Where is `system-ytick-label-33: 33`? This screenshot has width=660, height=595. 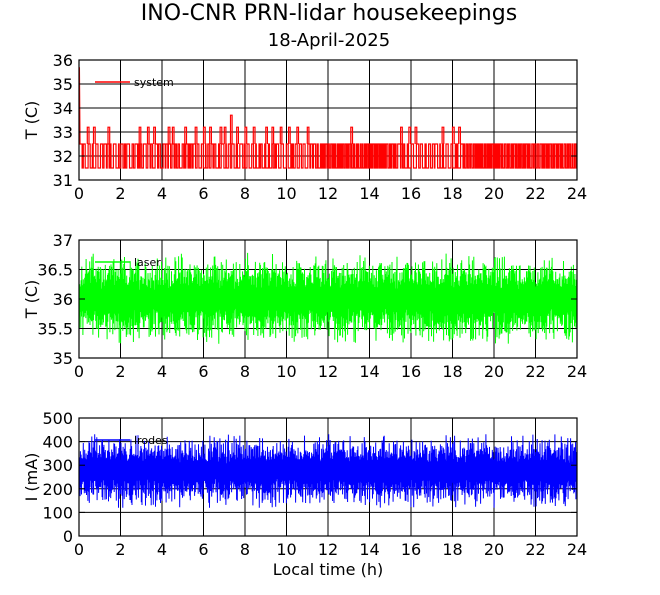
system-ytick-label-33: 33 is located at coordinates (63, 132).